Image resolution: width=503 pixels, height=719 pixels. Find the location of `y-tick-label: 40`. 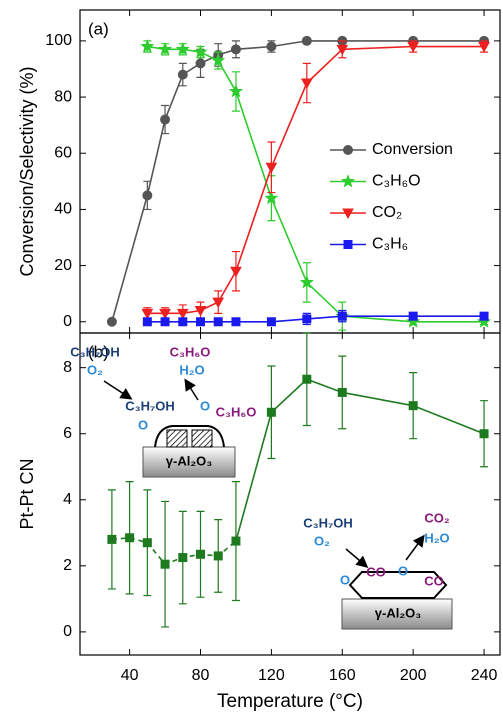

y-tick-label: 40 is located at coordinates (63, 209).